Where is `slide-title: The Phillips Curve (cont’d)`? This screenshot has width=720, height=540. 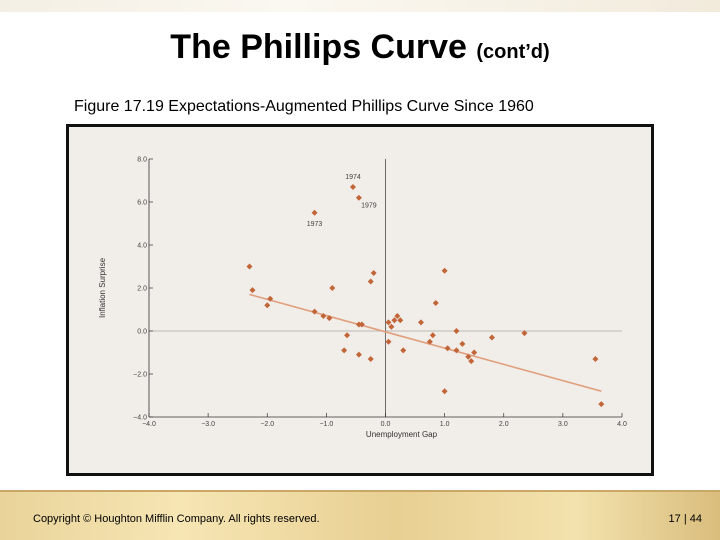
slide-title: The Phillips Curve (cont’d) is located at coordinates (360, 47).